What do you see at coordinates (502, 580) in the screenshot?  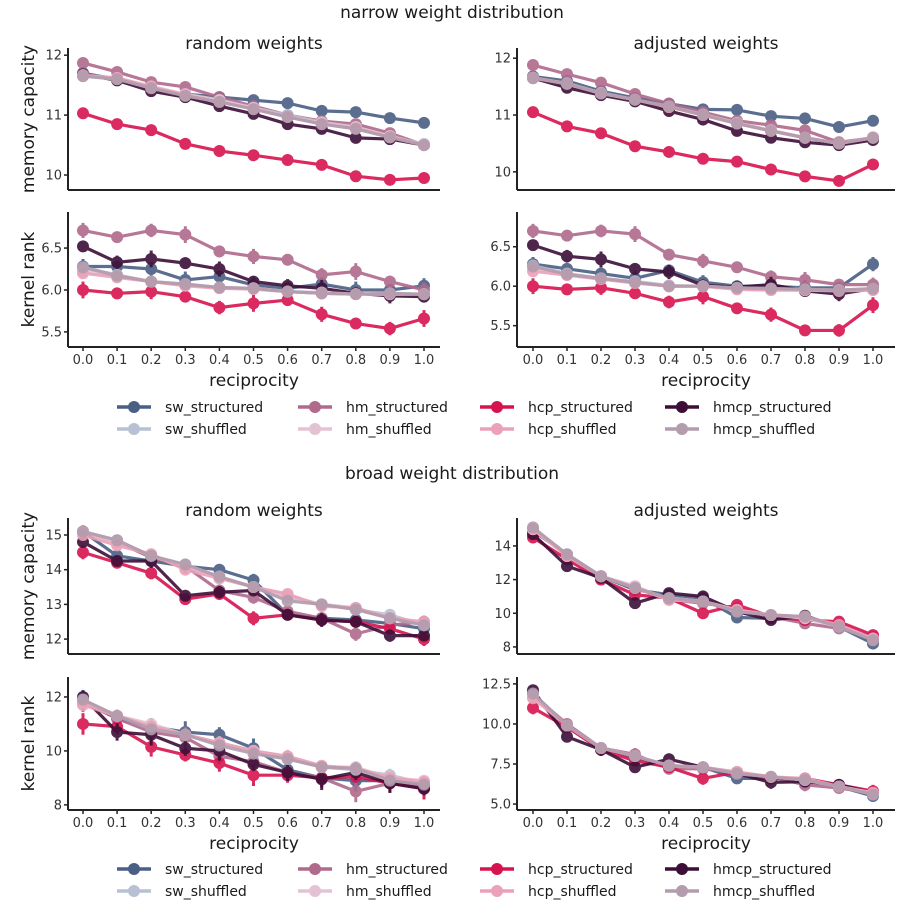 I see `y-tick-label: 12` at bounding box center [502, 580].